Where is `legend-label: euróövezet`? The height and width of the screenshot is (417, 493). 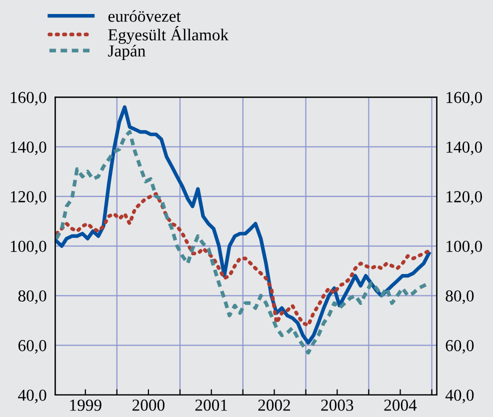 legend-label: euróövezet is located at coordinates (144, 16).